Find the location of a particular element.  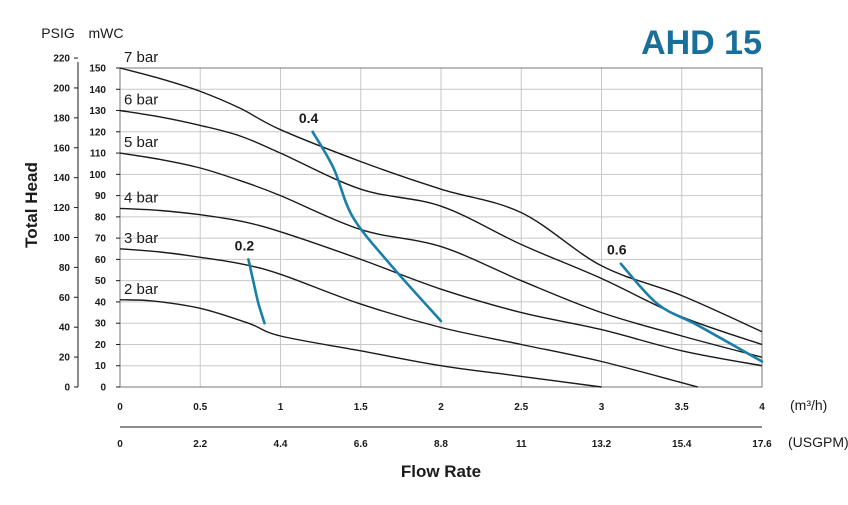

mwc-tick-label: 80 is located at coordinates (101, 217).